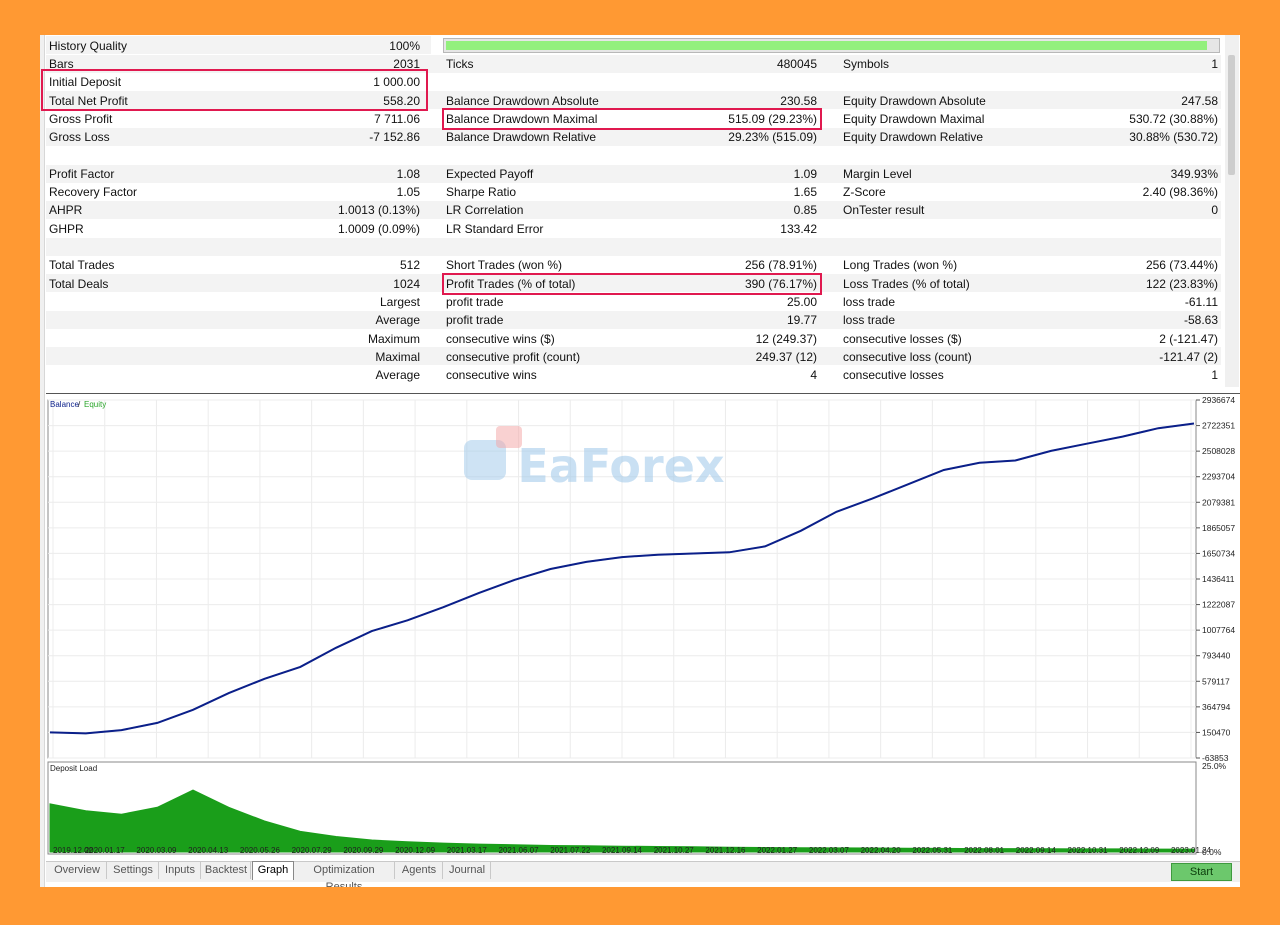 The width and height of the screenshot is (1280, 925). I want to click on total-deals-value: 1024, so click(406, 284).